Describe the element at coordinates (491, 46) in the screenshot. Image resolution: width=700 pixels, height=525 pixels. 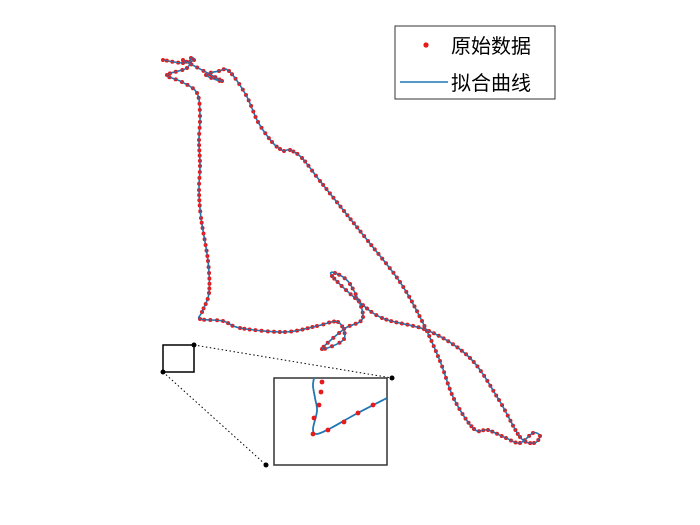
I see `legend-label-points: 原始数据` at that location.